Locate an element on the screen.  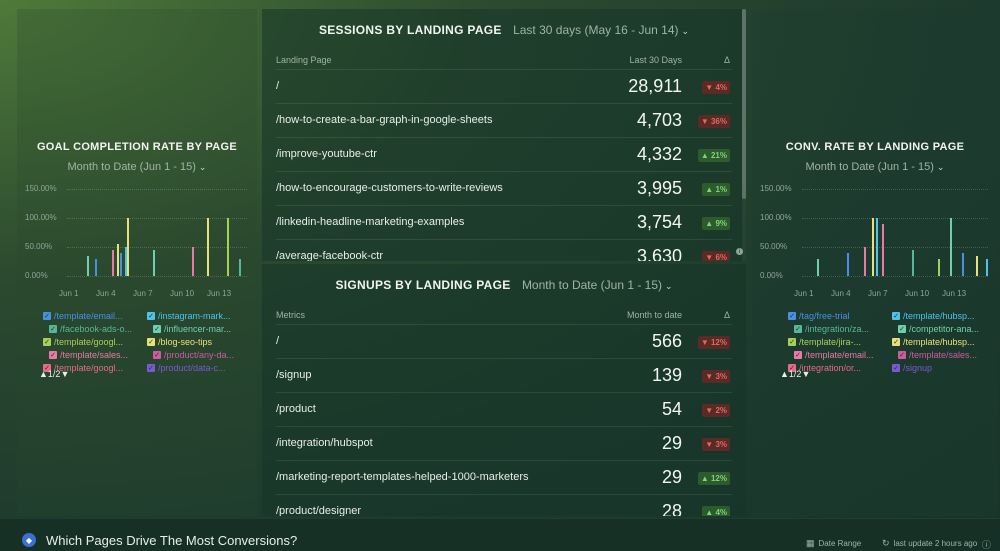
info-icon: i is located at coordinates (739, 251).